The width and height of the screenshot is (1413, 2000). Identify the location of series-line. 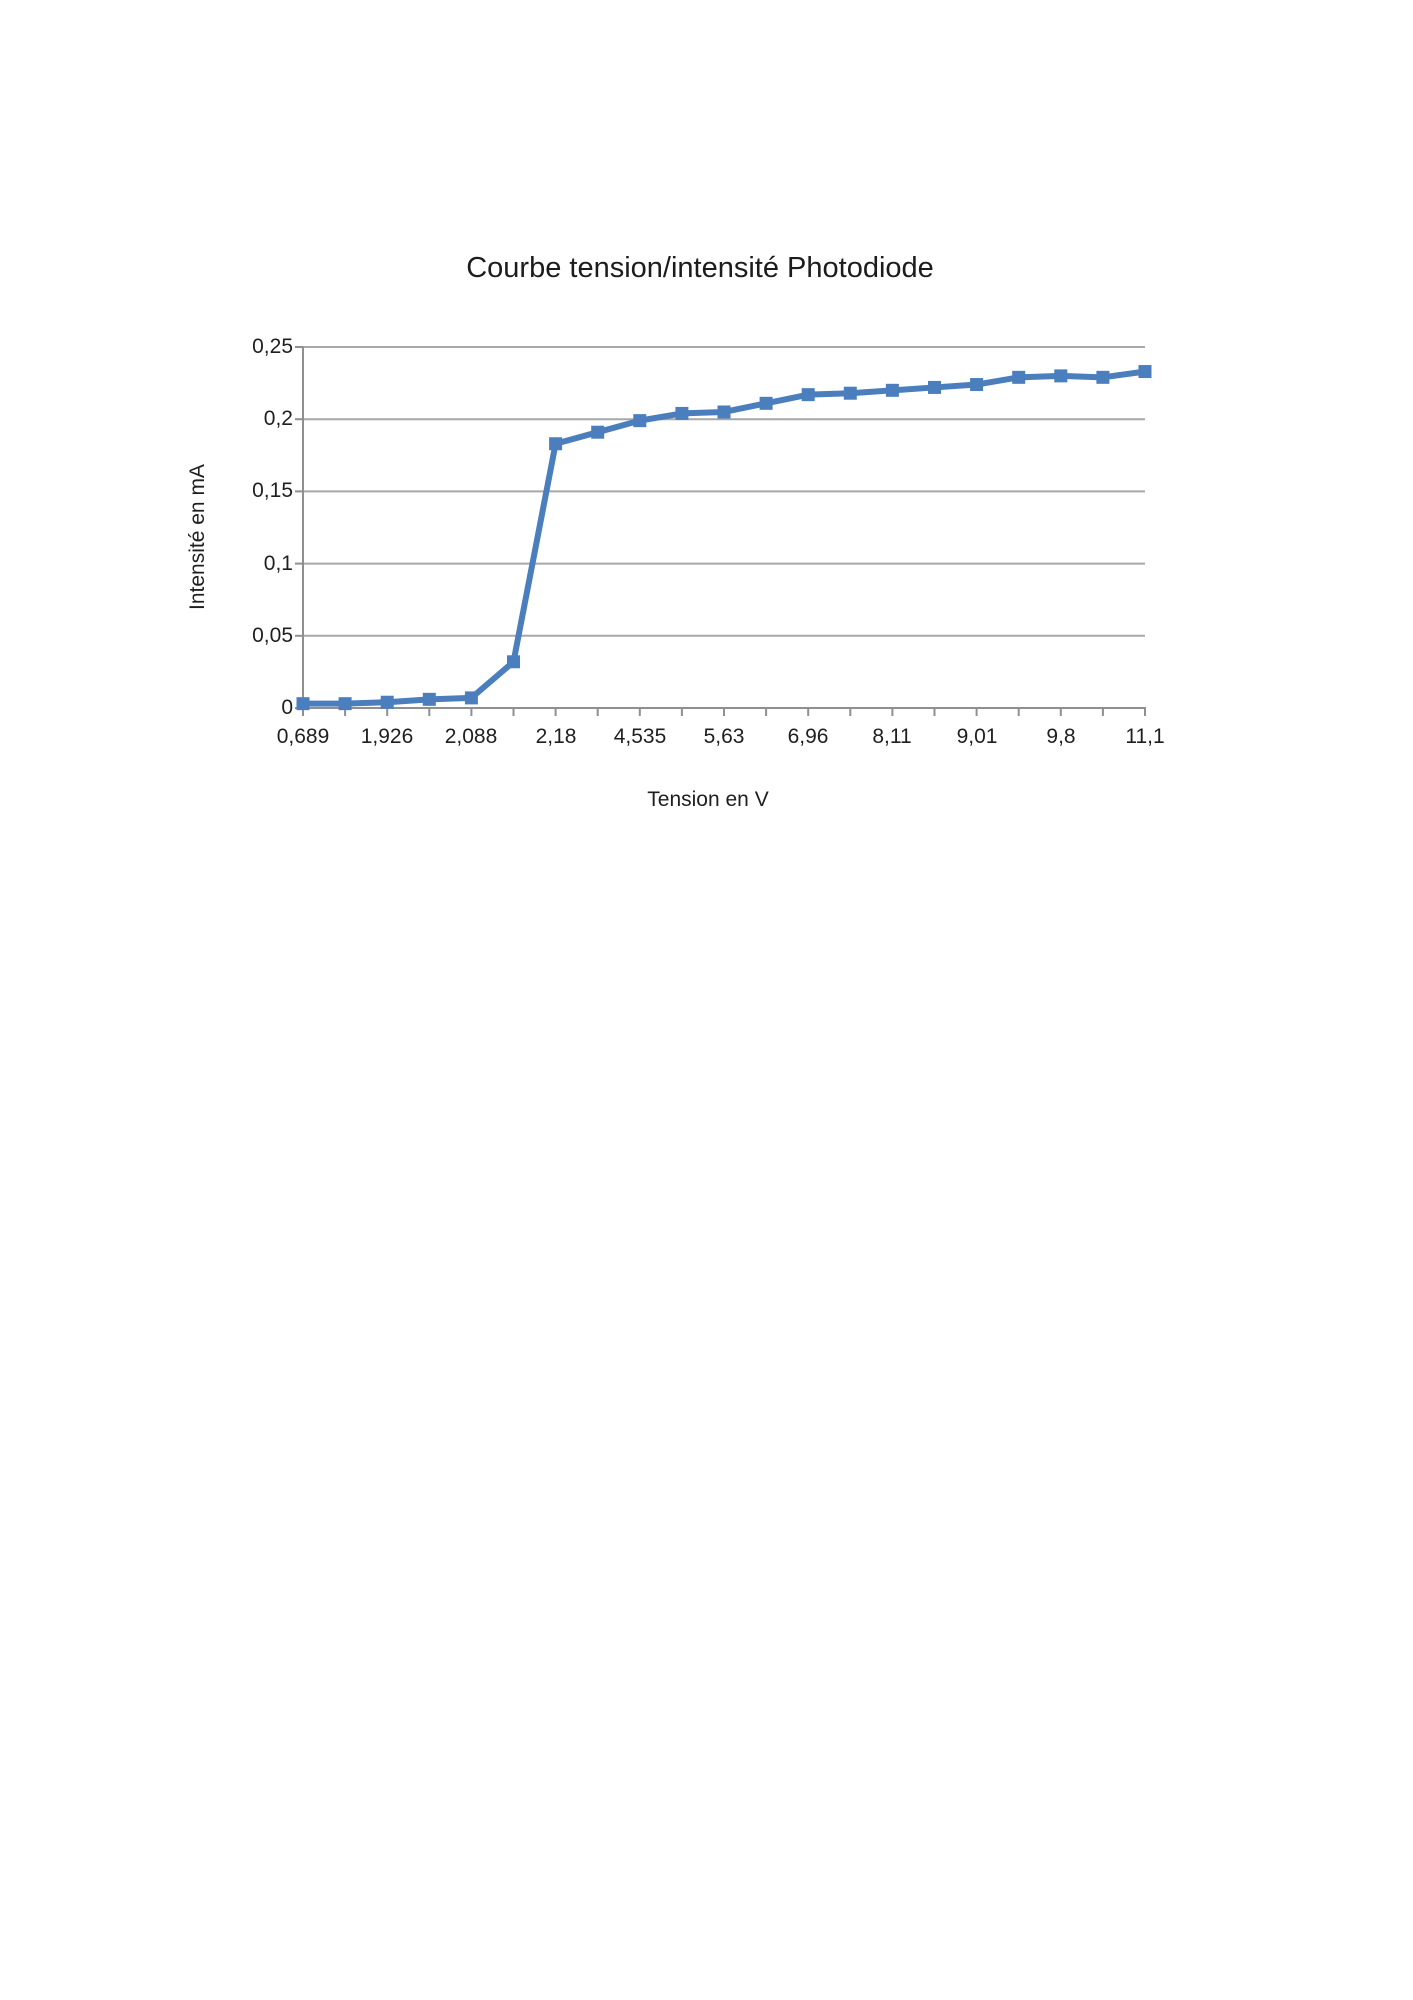
(724, 537).